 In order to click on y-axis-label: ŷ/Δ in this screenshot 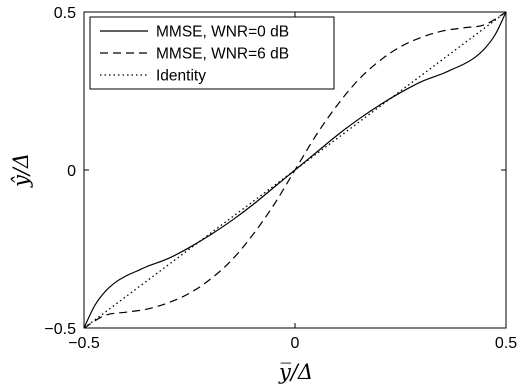, I will do `click(21, 170)`.